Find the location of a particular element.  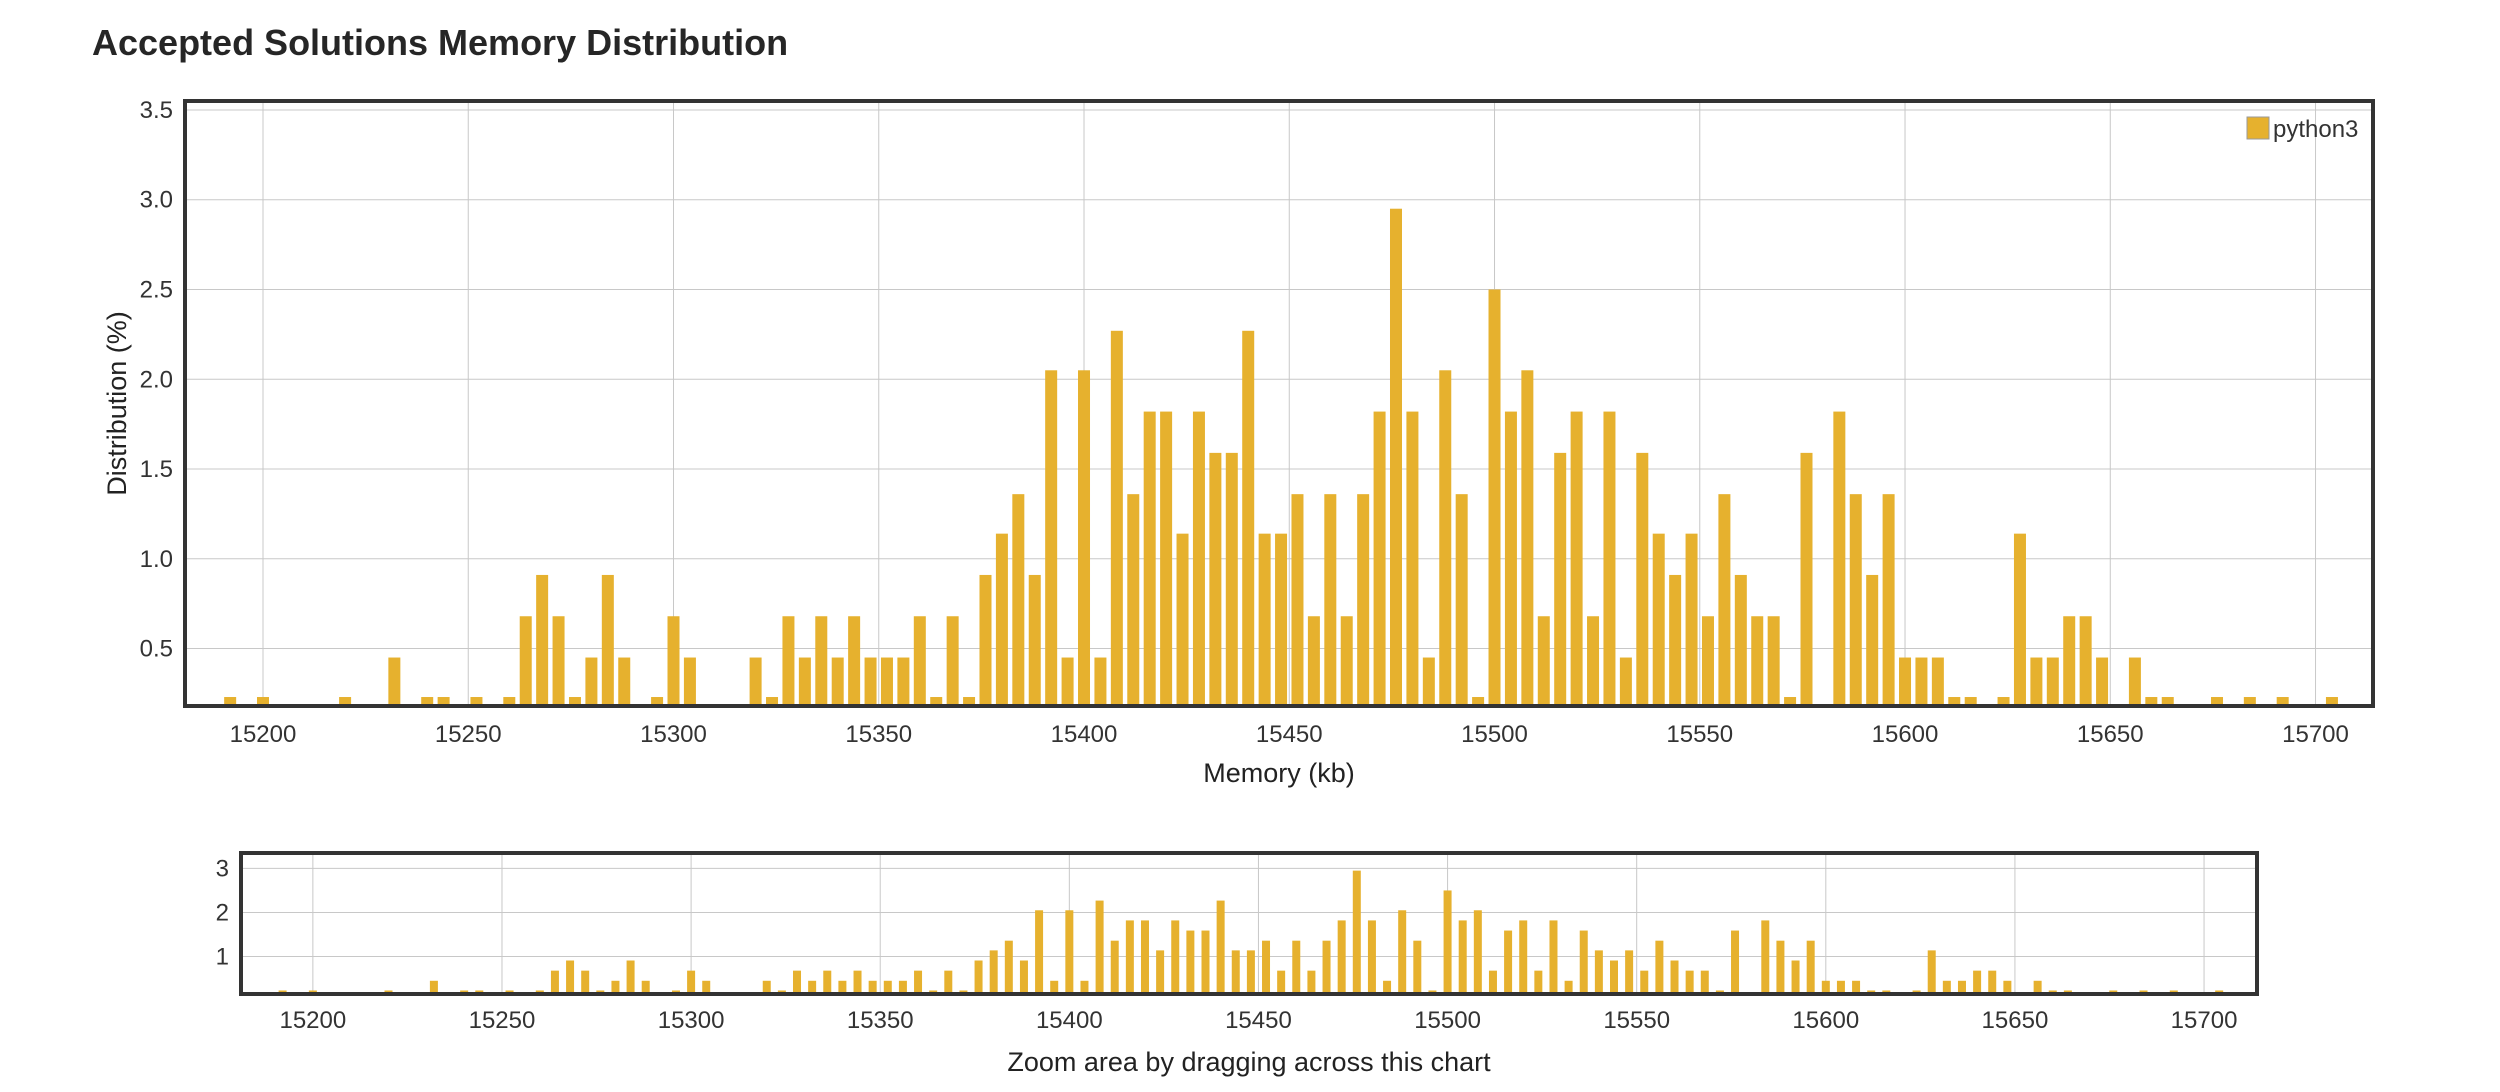

legend-swatch-python3 is located at coordinates (2258, 128).